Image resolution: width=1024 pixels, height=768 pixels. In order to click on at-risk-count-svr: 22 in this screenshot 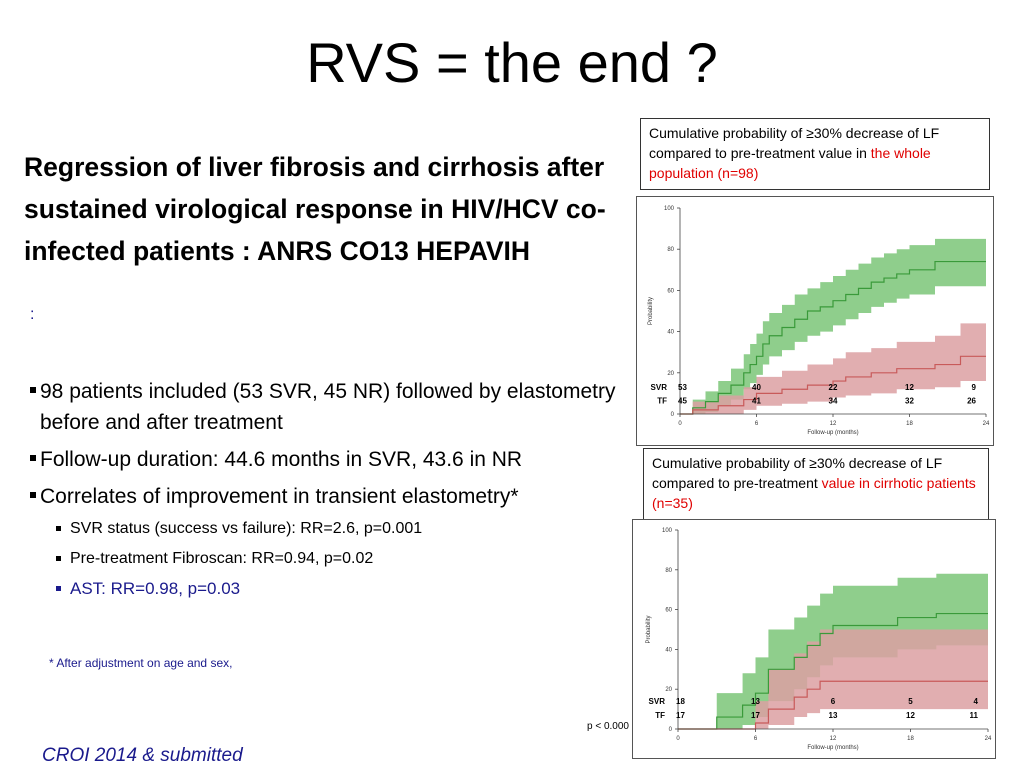, I will do `click(833, 387)`.